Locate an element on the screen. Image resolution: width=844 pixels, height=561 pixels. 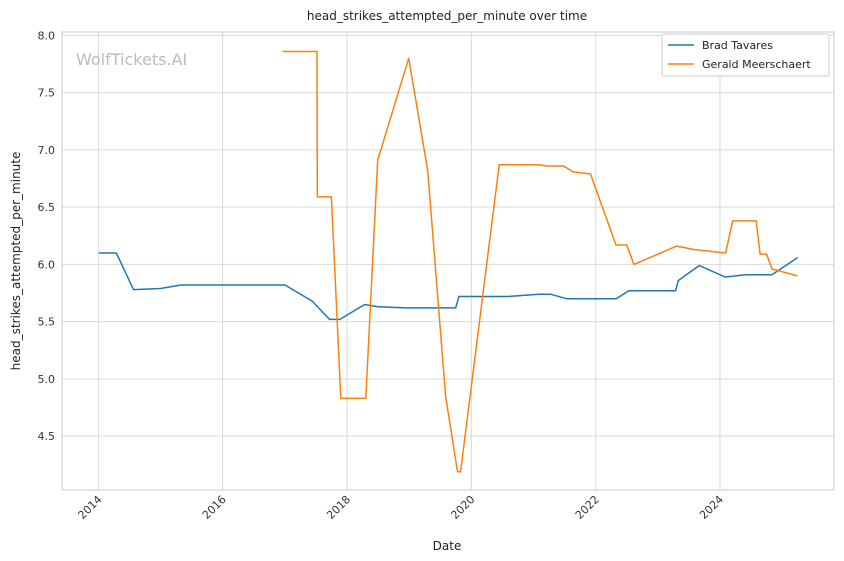
legend: Brad Tavares Gerald Meerschaert is located at coordinates (745, 55).